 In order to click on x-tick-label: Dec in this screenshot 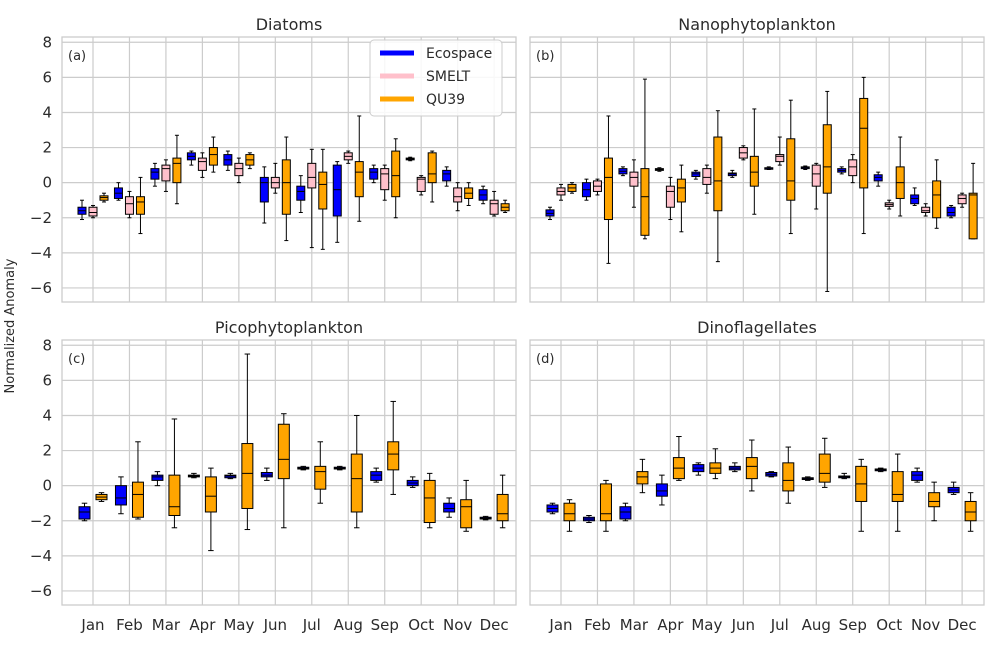, I will do `click(962, 625)`.